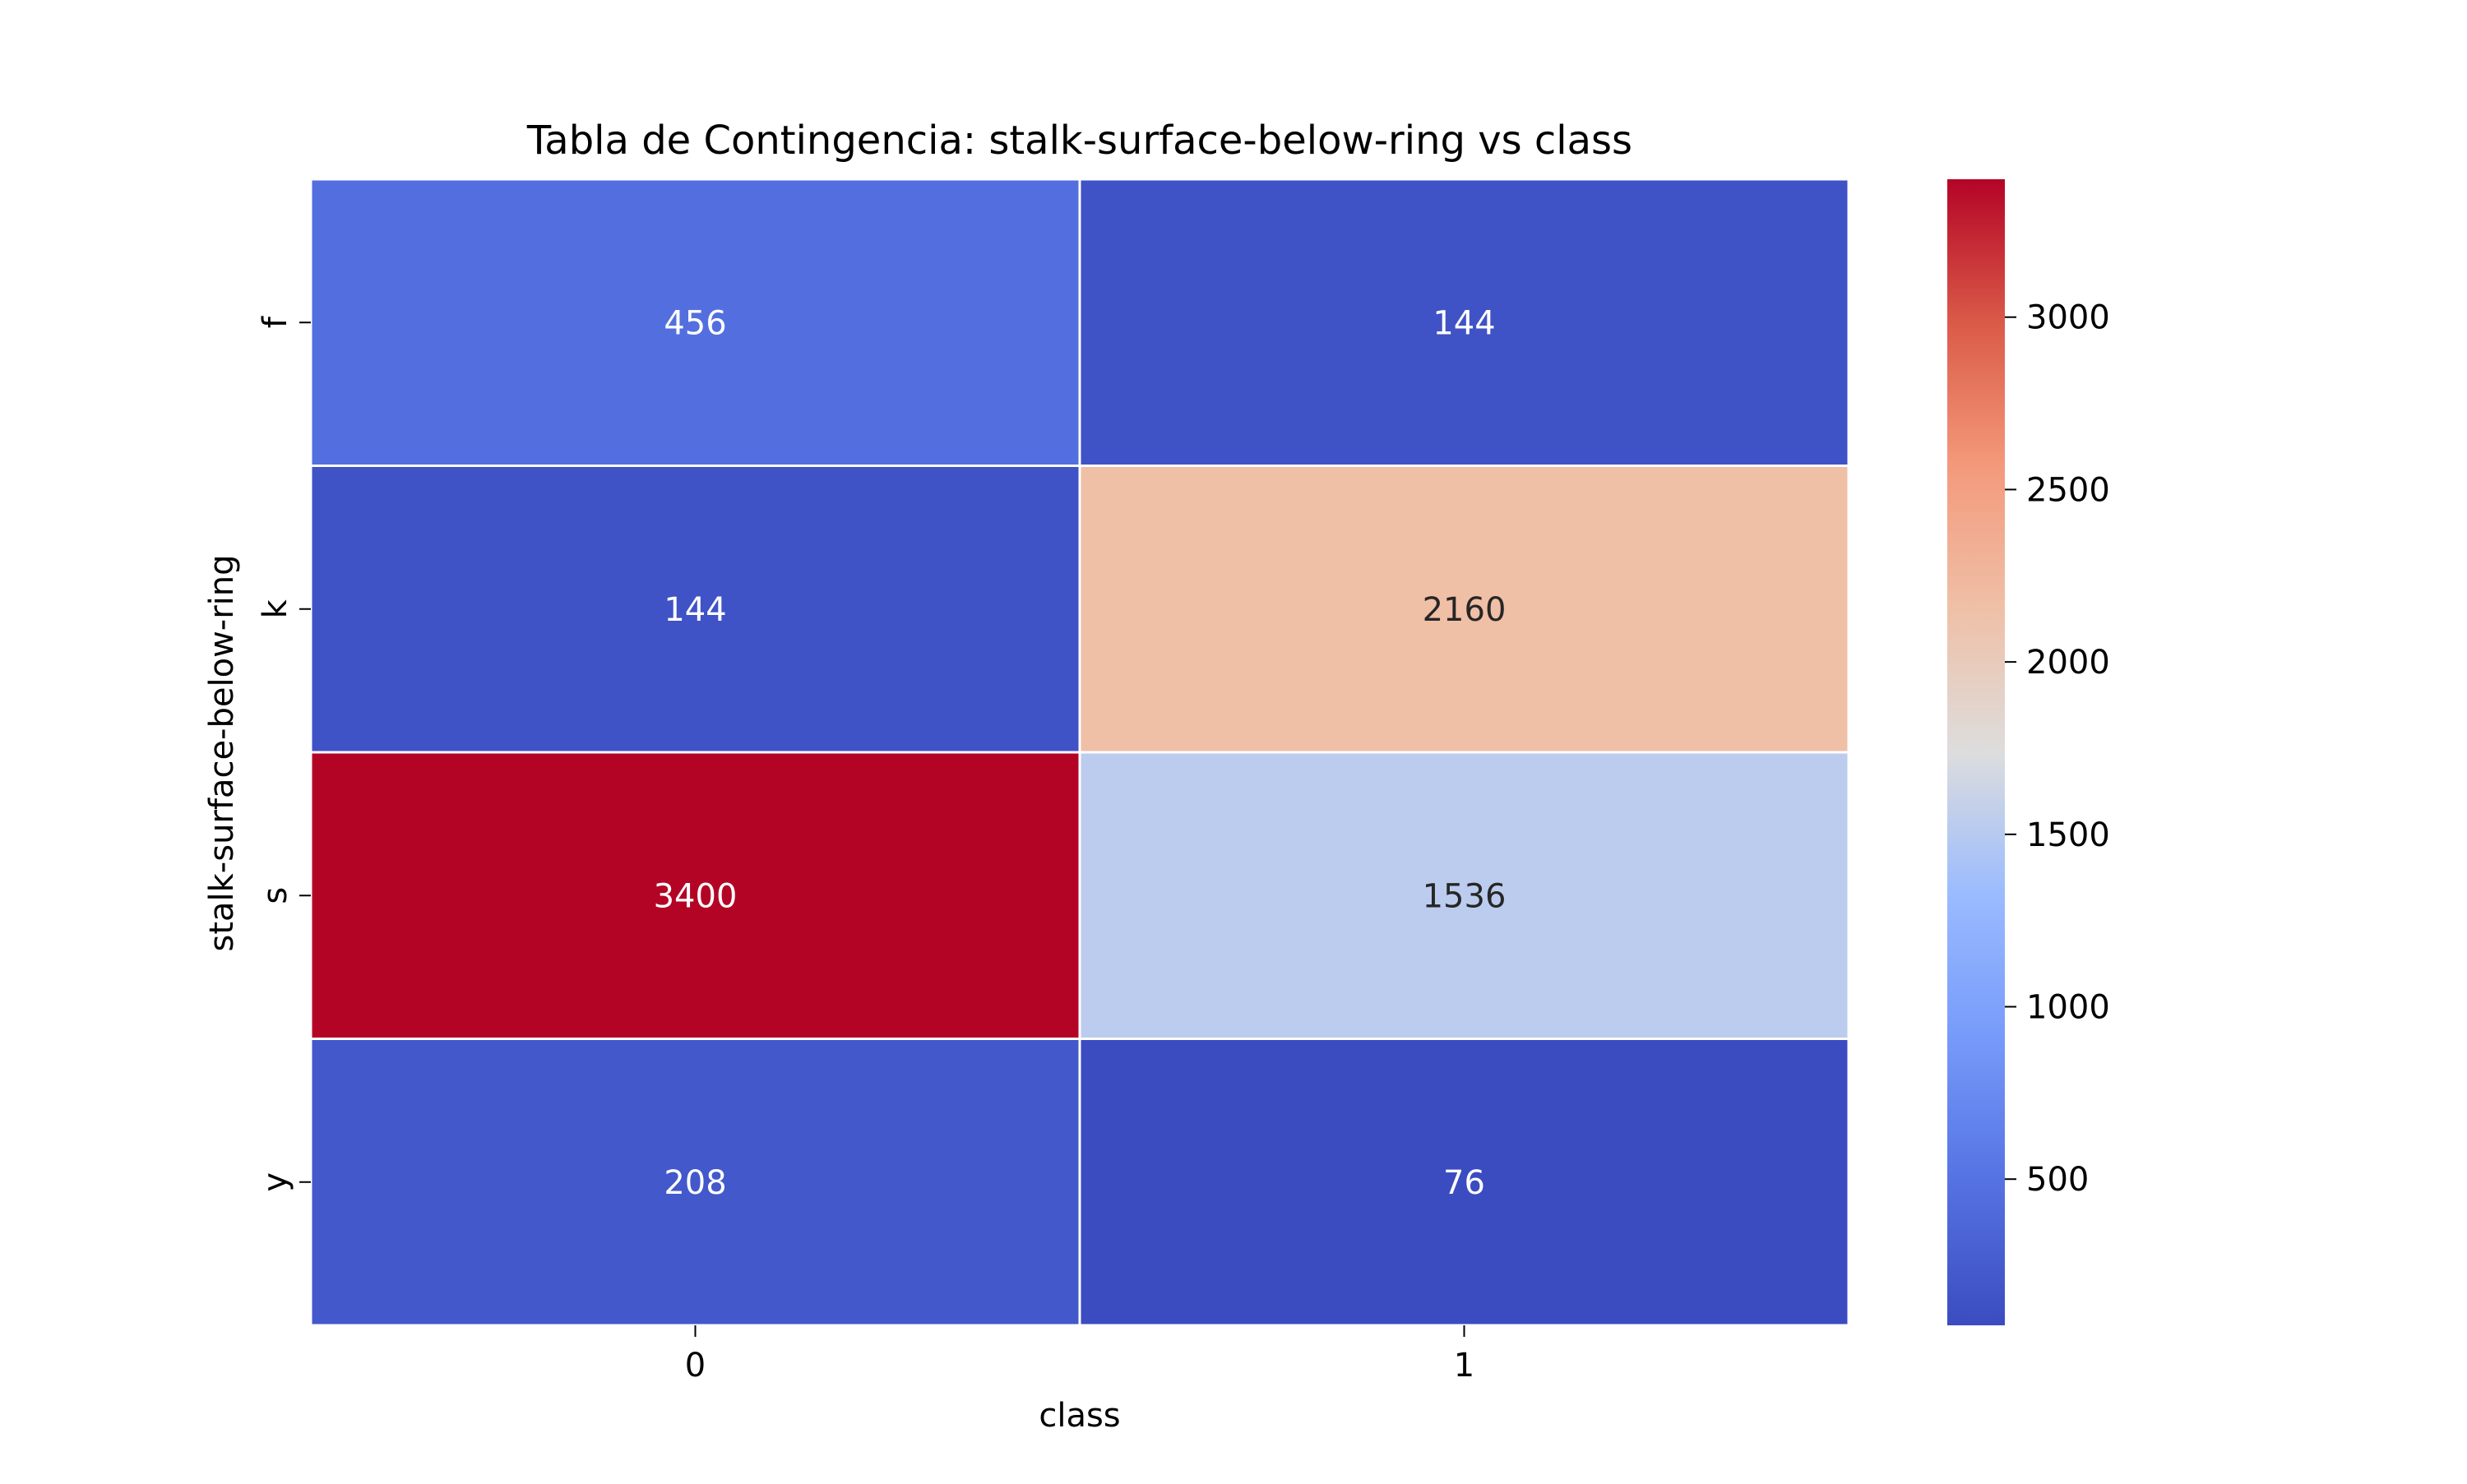 This screenshot has height=1484, width=2467. I want to click on cell-value-label-f-1: 144, so click(1464, 323).